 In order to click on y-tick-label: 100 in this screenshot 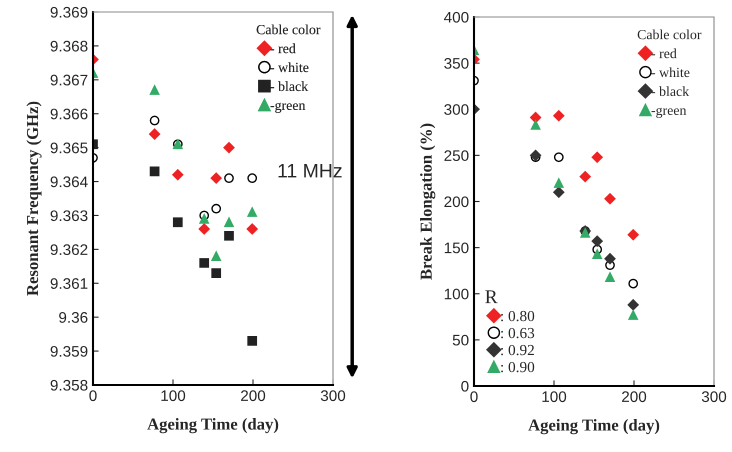, I will do `click(456, 294)`.